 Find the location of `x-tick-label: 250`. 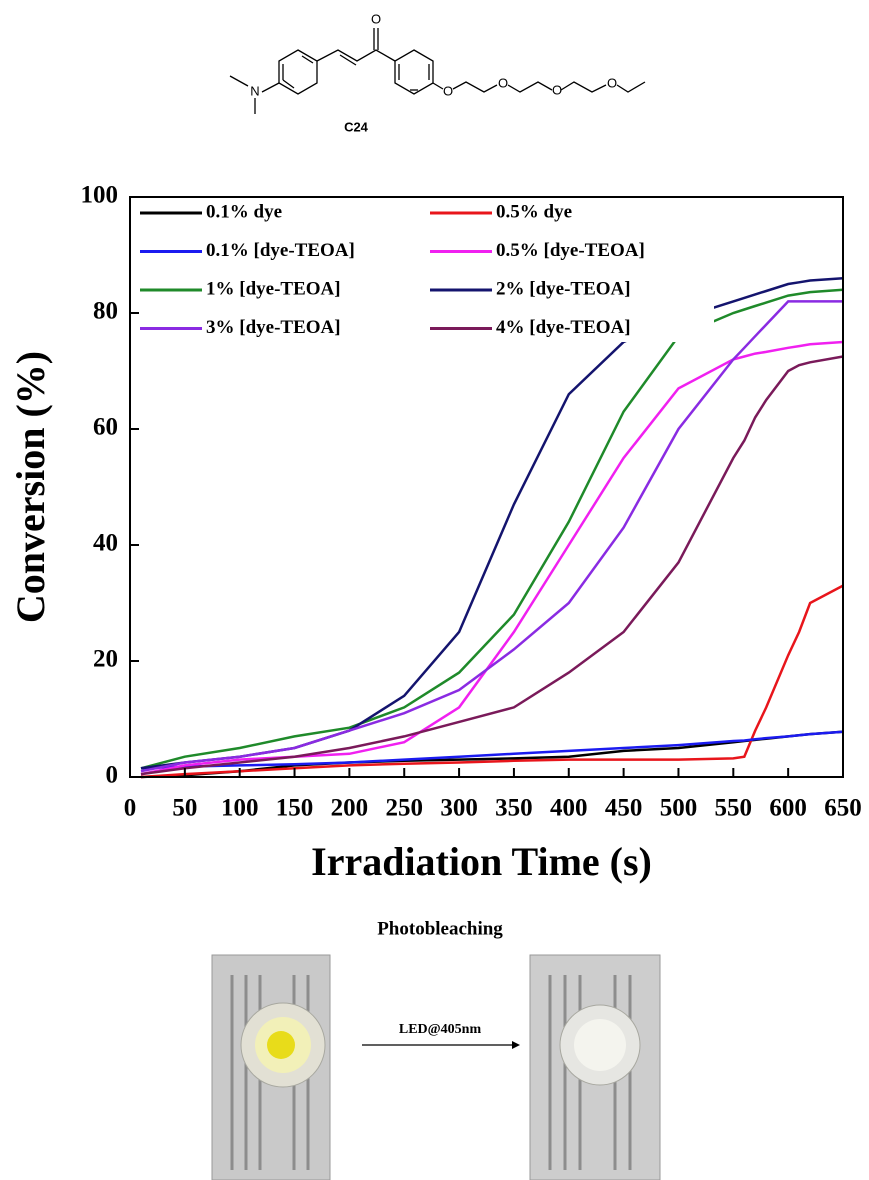

x-tick-label: 250 is located at coordinates (404, 808).